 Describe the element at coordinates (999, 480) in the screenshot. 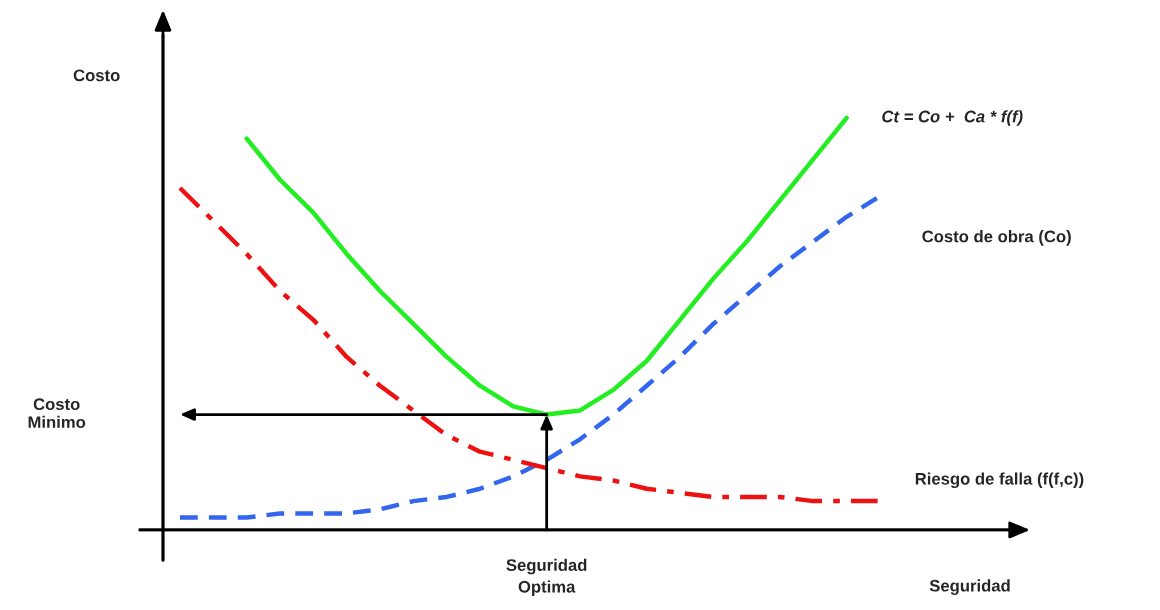

I see `text: Riesgo de falla (f(f,c))` at that location.